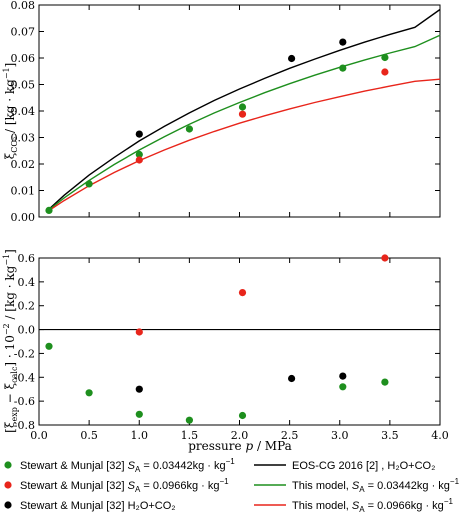  Describe the element at coordinates (27, 330) in the screenshot. I see `bottom-ytick-label-4: 0.0` at that location.